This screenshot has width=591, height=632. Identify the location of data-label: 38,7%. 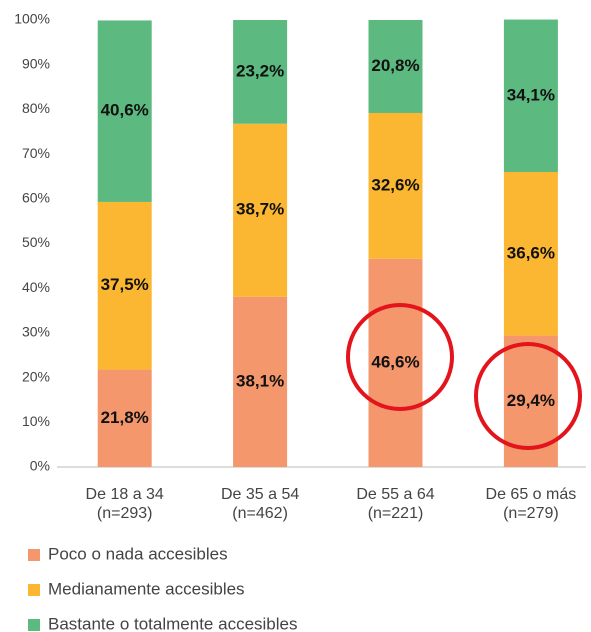
(260, 209).